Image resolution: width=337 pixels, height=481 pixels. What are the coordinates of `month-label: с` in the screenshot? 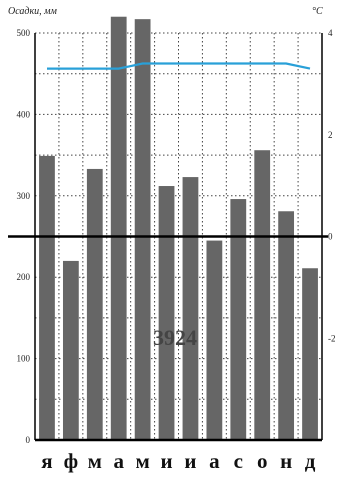 It's located at (238, 461).